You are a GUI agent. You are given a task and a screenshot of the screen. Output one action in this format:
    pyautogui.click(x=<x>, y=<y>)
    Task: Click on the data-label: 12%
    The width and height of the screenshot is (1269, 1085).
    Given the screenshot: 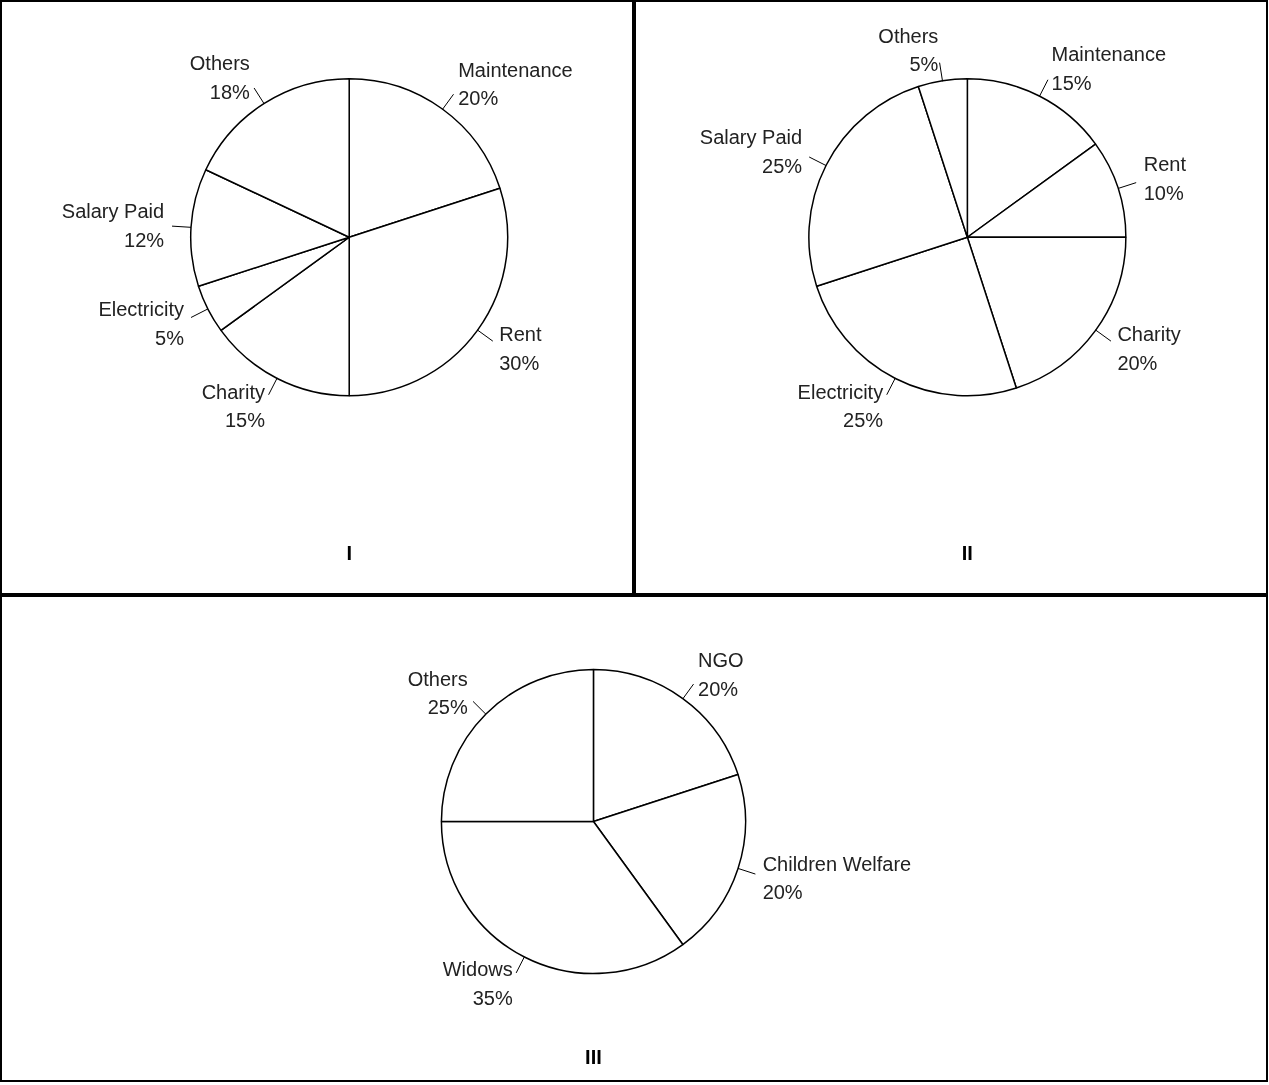 What is the action you would take?
    pyautogui.click(x=144, y=239)
    